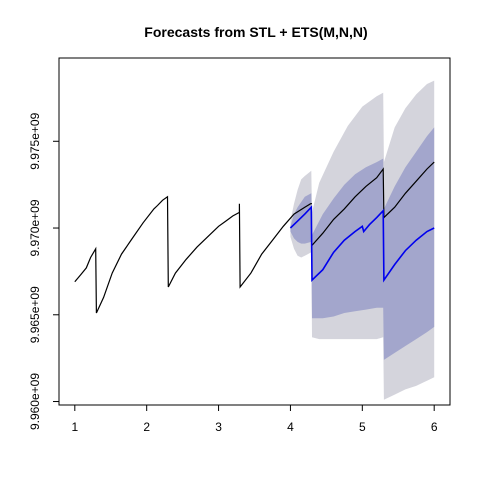 The width and height of the screenshot is (480, 480). What do you see at coordinates (218, 427) in the screenshot?
I see `x-tick-label: 3` at bounding box center [218, 427].